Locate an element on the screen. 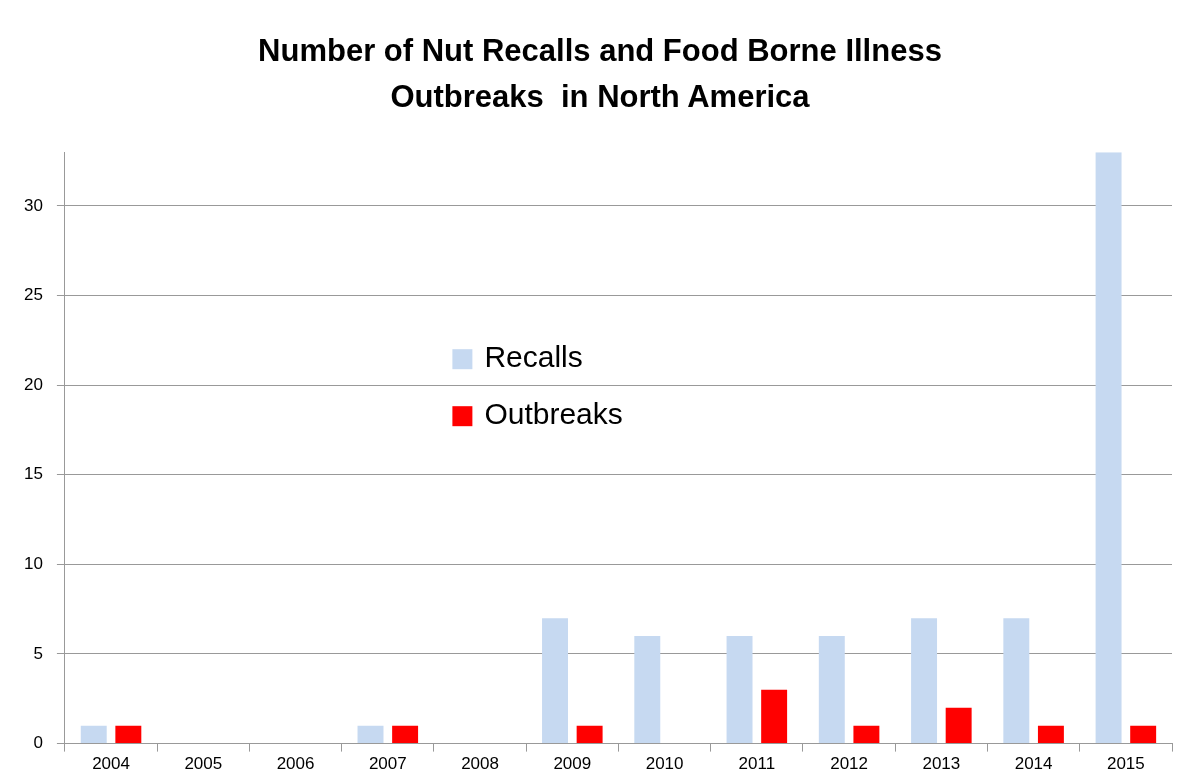 The image size is (1178, 782). legend-label: Outbreaks is located at coordinates (553, 414).